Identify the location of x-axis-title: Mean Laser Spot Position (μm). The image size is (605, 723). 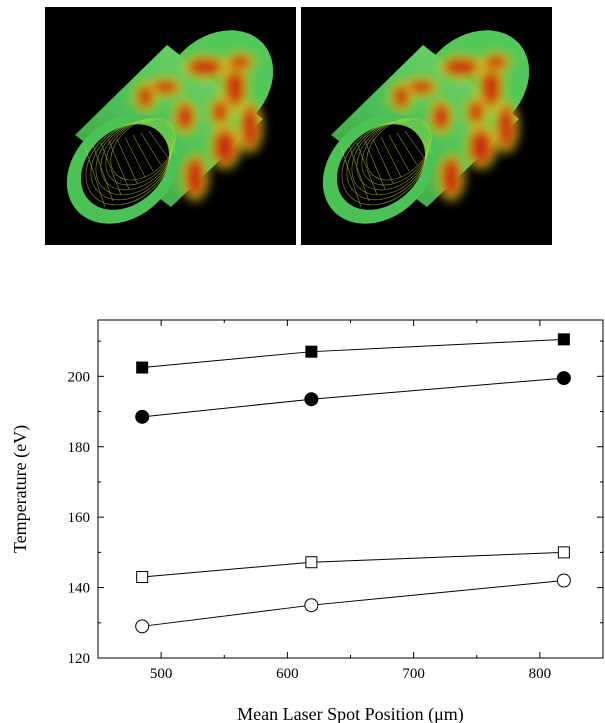
(350, 713).